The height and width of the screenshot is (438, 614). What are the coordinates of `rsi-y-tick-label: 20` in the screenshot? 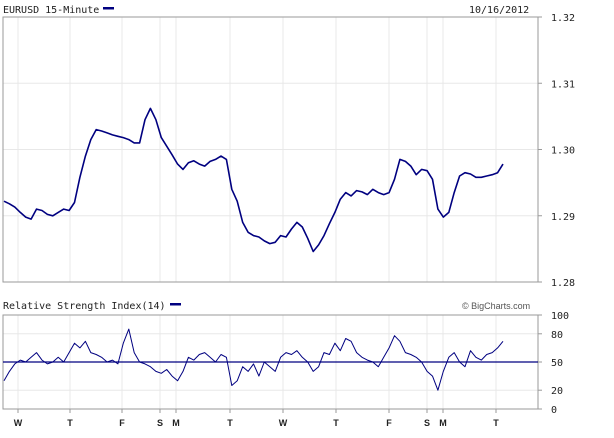 It's located at (557, 391).